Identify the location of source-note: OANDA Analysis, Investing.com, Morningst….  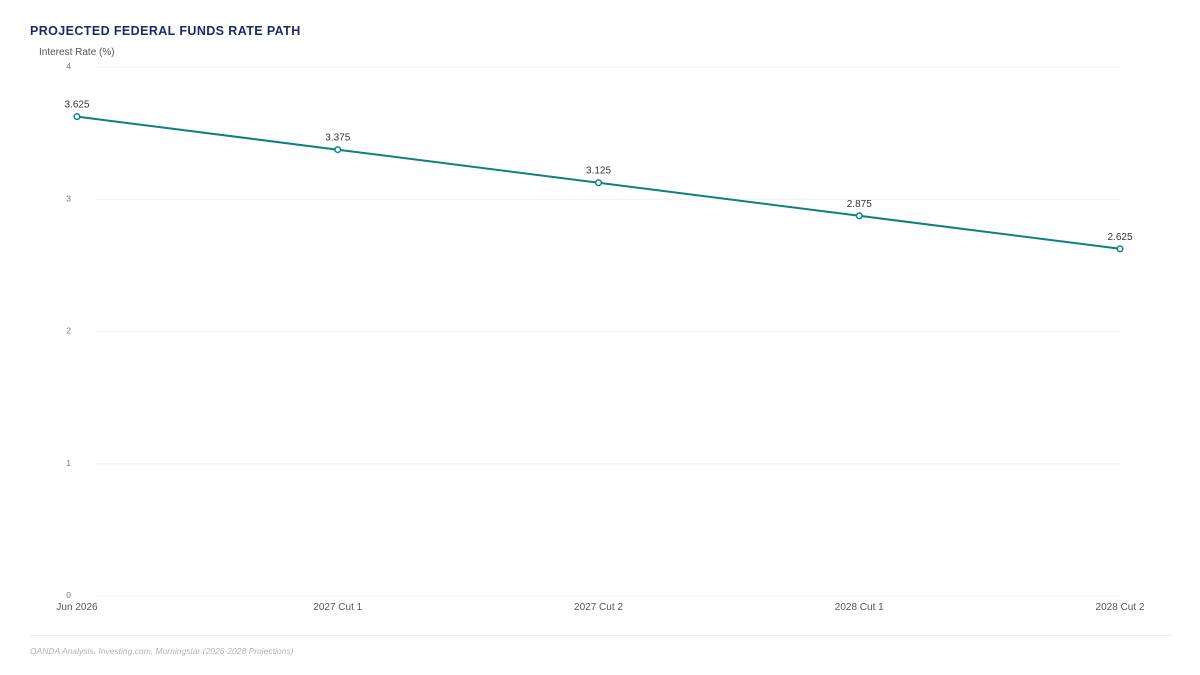
(162, 651).